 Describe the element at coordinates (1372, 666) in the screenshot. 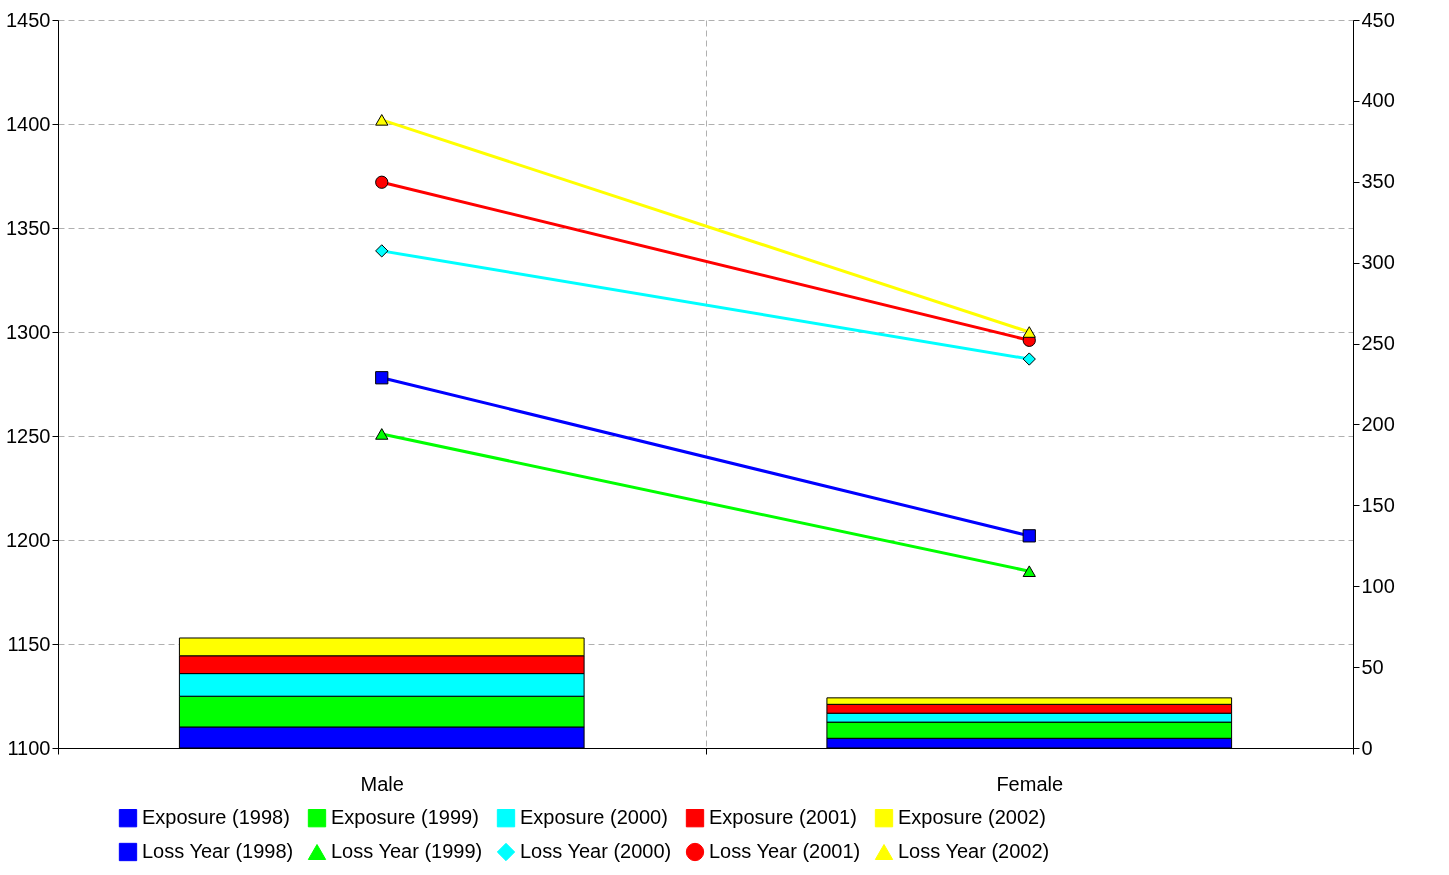

I see `y2-tick-label: 50` at that location.